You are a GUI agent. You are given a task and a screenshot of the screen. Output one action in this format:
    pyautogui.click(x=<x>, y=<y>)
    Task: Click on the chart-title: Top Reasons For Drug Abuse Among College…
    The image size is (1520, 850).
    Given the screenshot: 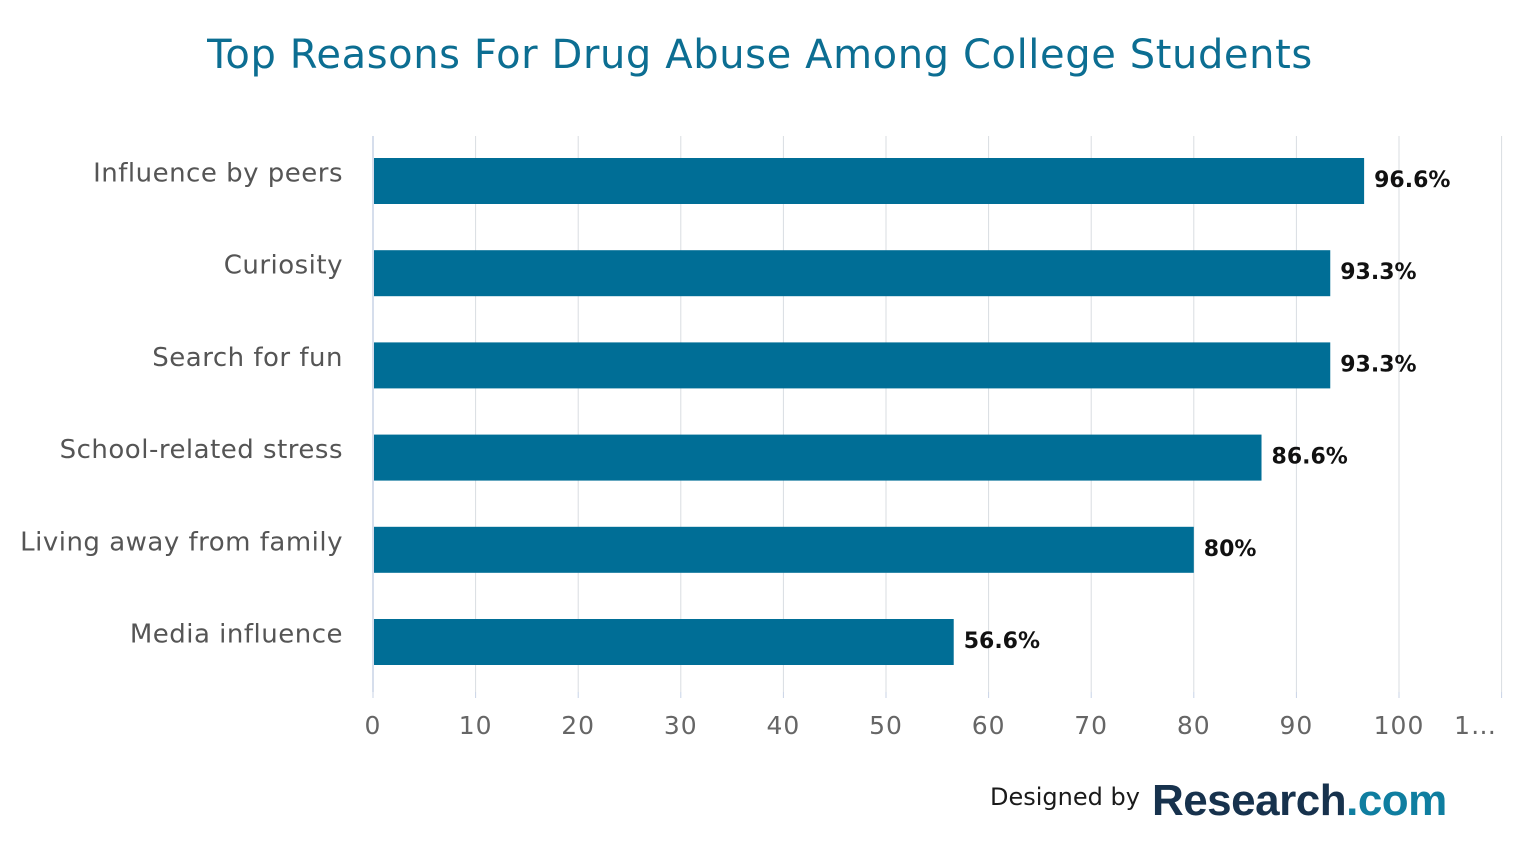 What is the action you would take?
    pyautogui.click(x=760, y=55)
    